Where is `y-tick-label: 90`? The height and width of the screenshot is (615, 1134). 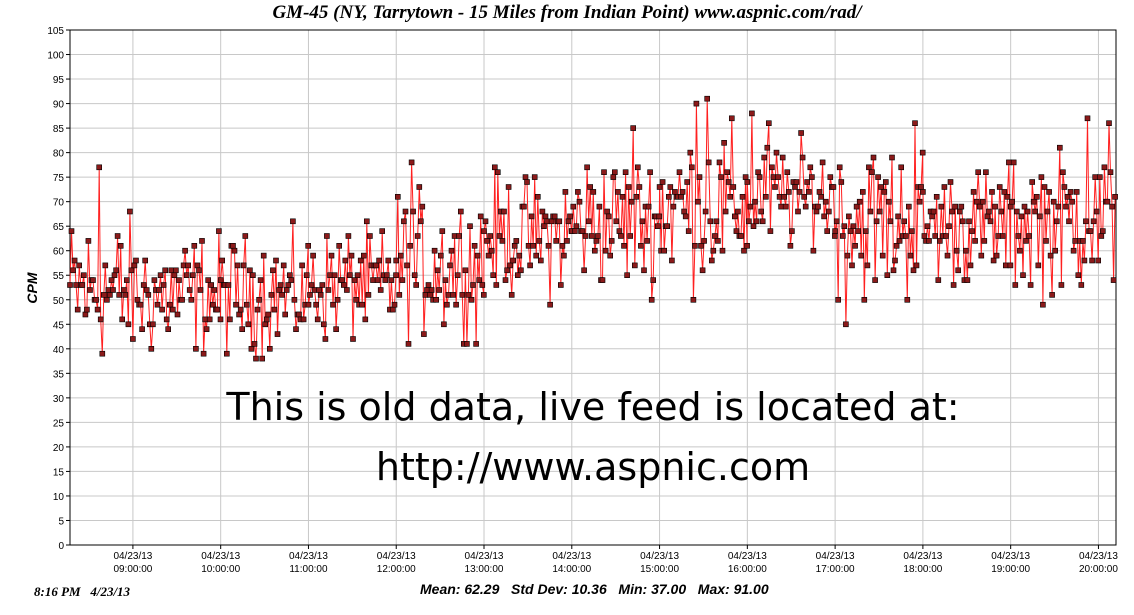
y-tick-label: 90 is located at coordinates (59, 105).